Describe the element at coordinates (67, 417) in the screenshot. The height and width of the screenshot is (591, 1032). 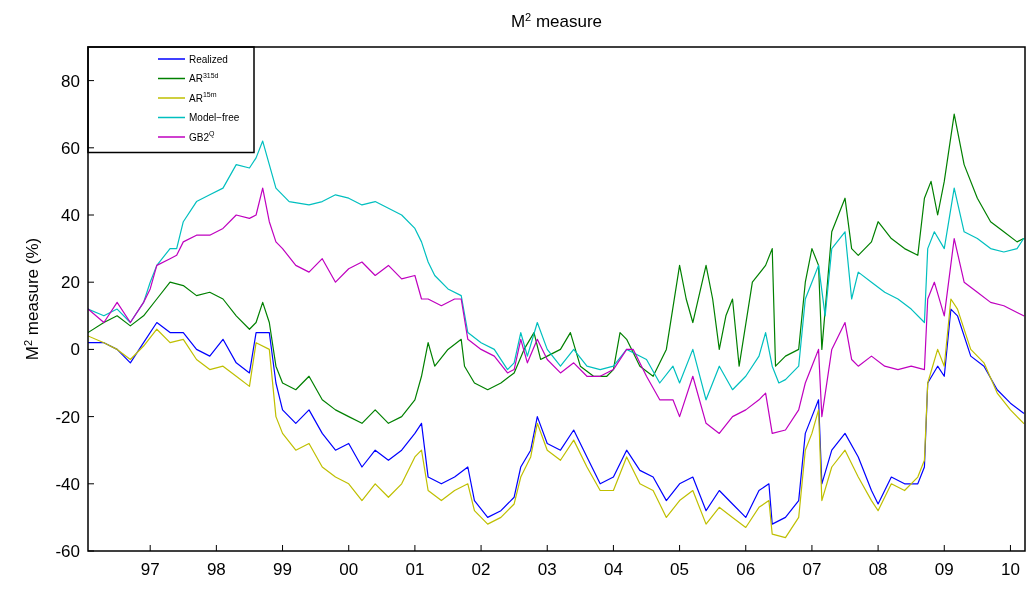
I see `y-tick-label: -20` at that location.